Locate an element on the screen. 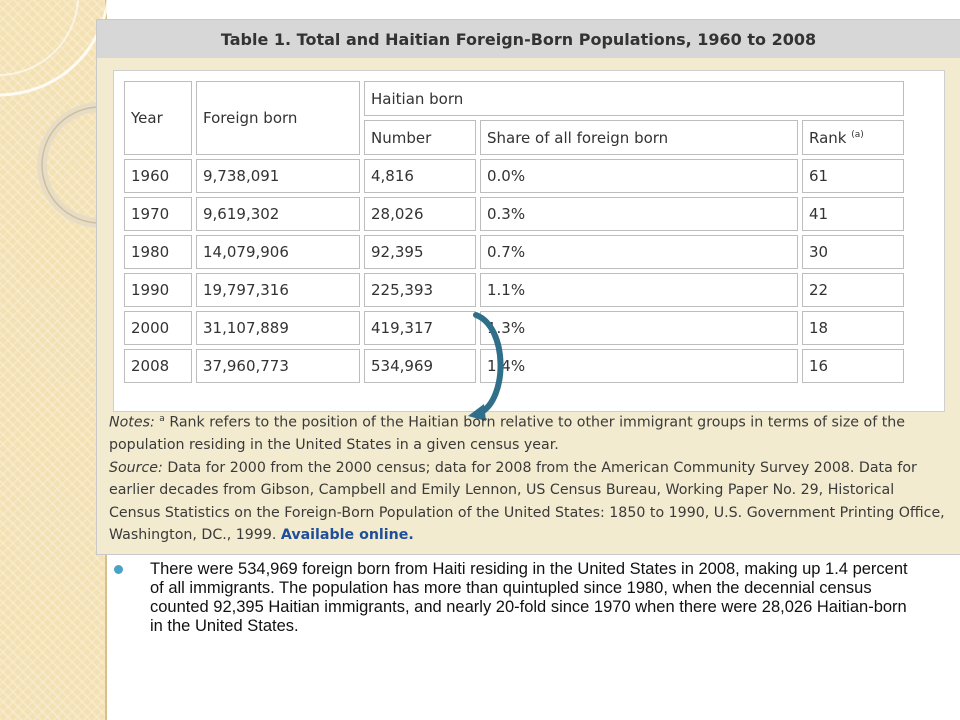 This screenshot has width=960, height=720. cell-number: 419,317 is located at coordinates (420, 328).